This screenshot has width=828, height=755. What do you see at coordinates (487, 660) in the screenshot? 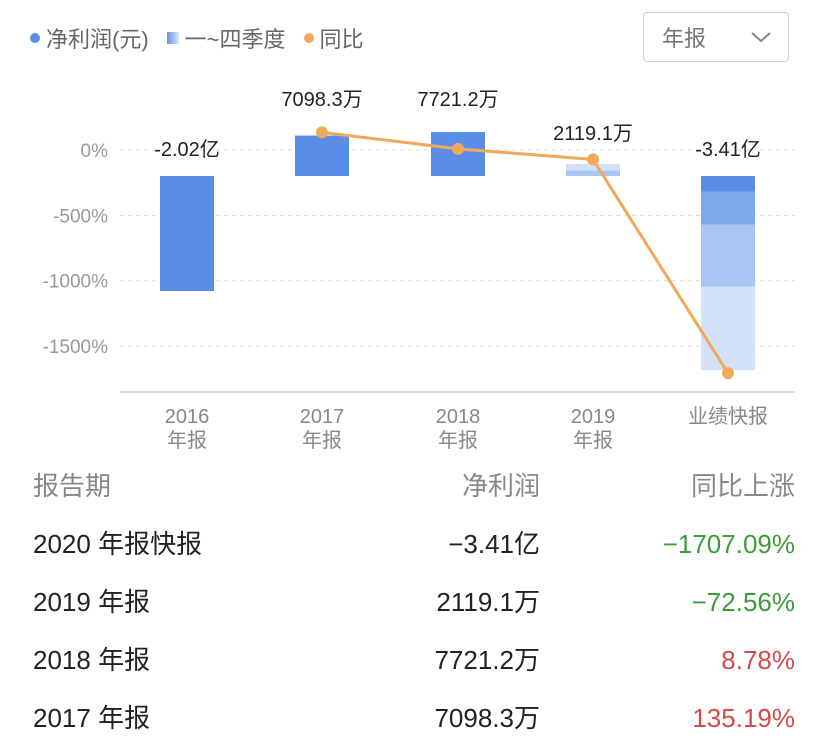
I see `row-profit: 7721.2万` at bounding box center [487, 660].